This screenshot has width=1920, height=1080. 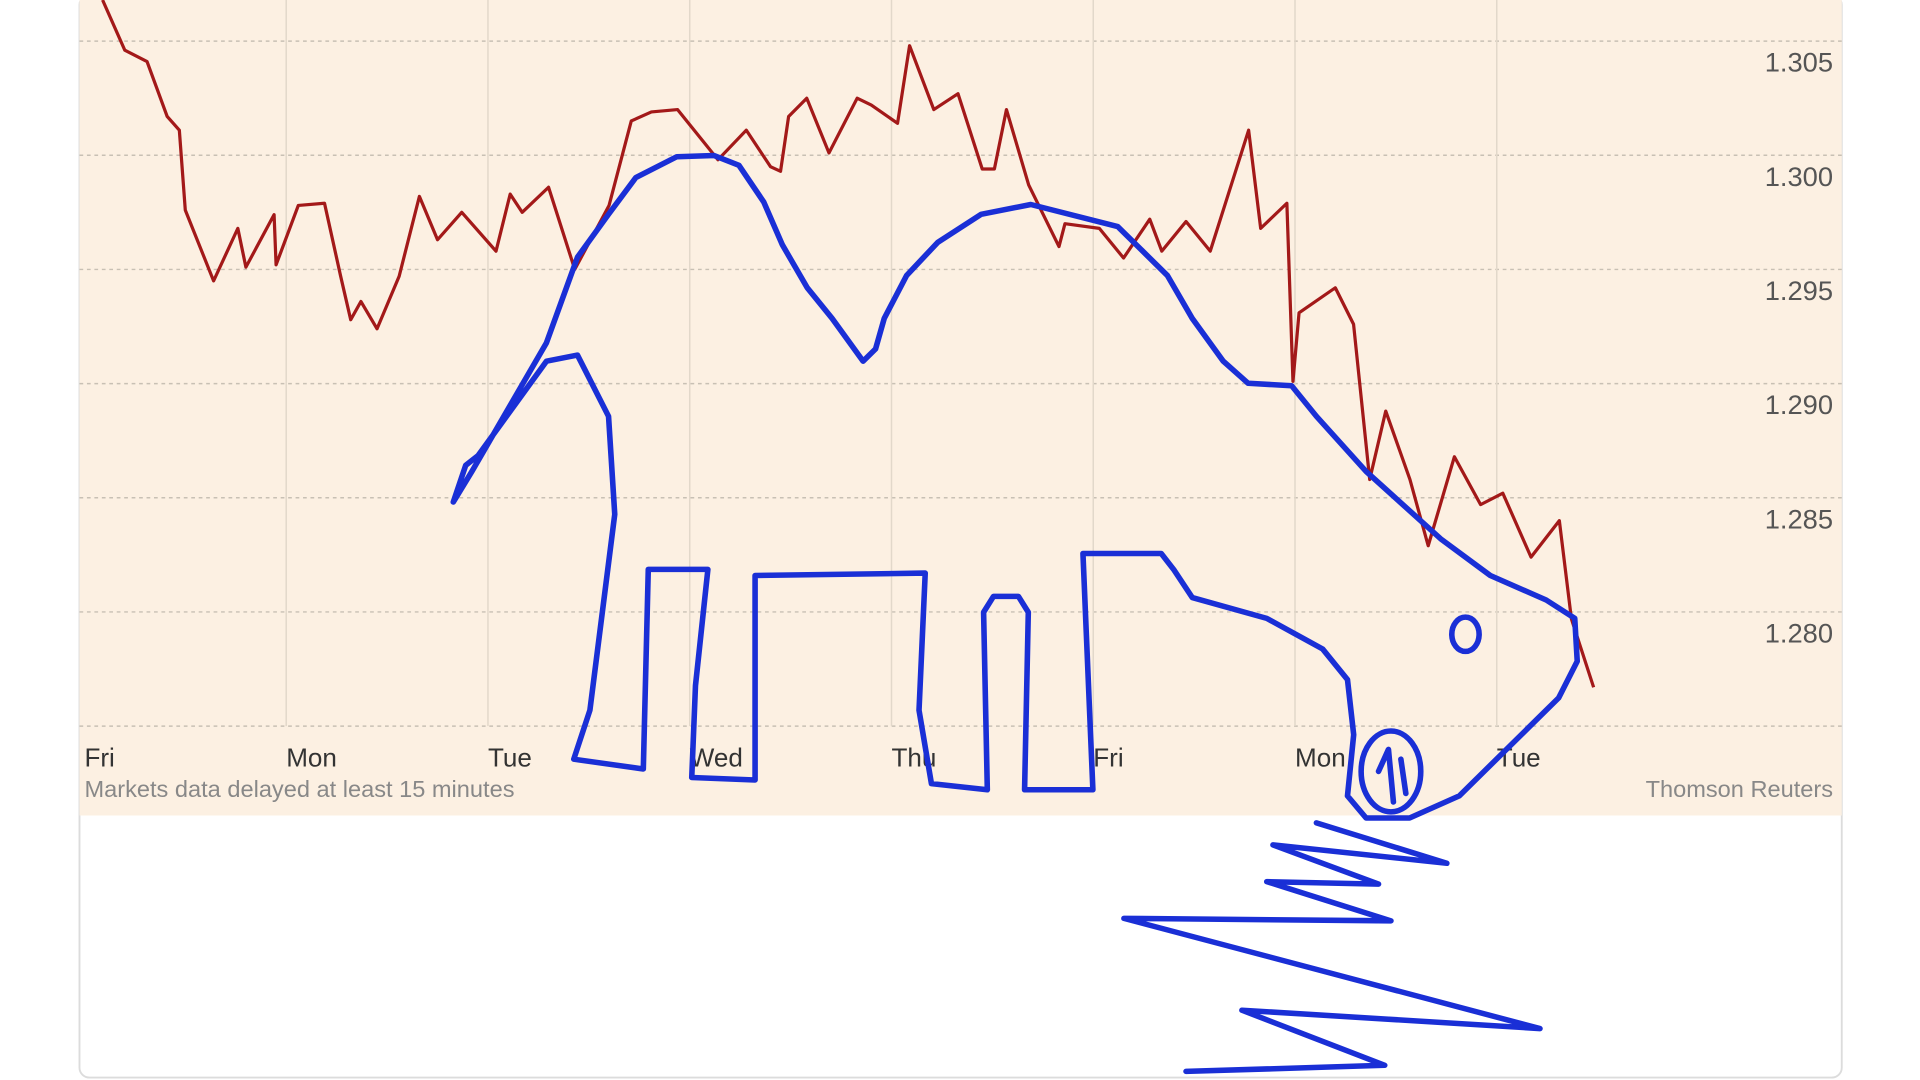 What do you see at coordinates (1392, 775) in the screenshot?
I see `camel-nostril-scribble` at bounding box center [1392, 775].